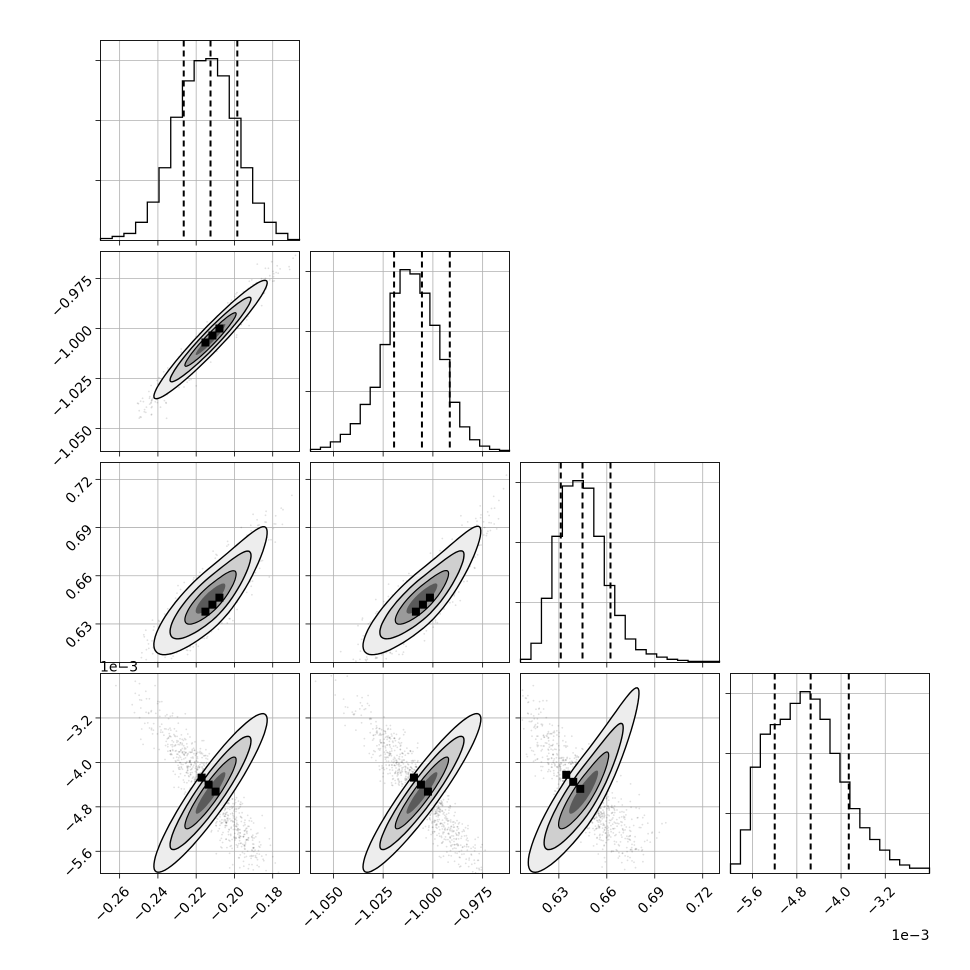 The height and width of the screenshot is (970, 970). I want to click on x-tick-label: 0.69, so click(651, 900).